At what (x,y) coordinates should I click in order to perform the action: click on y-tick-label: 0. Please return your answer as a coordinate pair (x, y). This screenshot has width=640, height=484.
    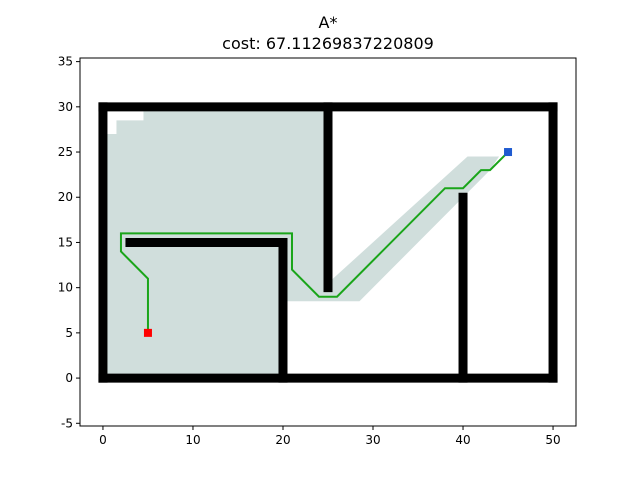
    Looking at the image, I should click on (69, 378).